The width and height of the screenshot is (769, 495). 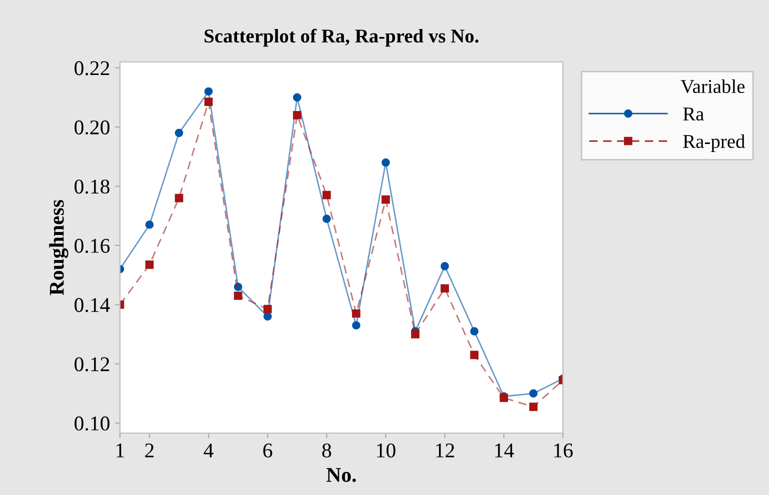 I want to click on legend-title: Variable, so click(x=712, y=86).